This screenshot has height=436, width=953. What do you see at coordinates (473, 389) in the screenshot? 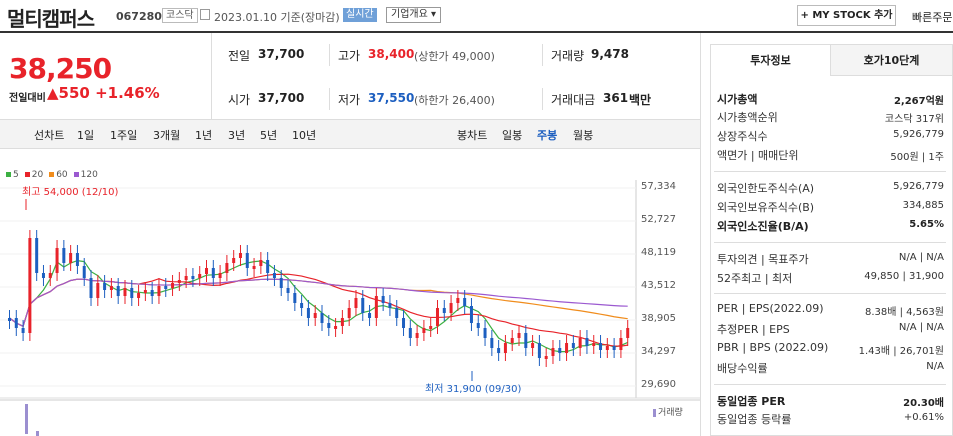
I see `low-annotation: 최저 31,900 (09/30)` at bounding box center [473, 389].